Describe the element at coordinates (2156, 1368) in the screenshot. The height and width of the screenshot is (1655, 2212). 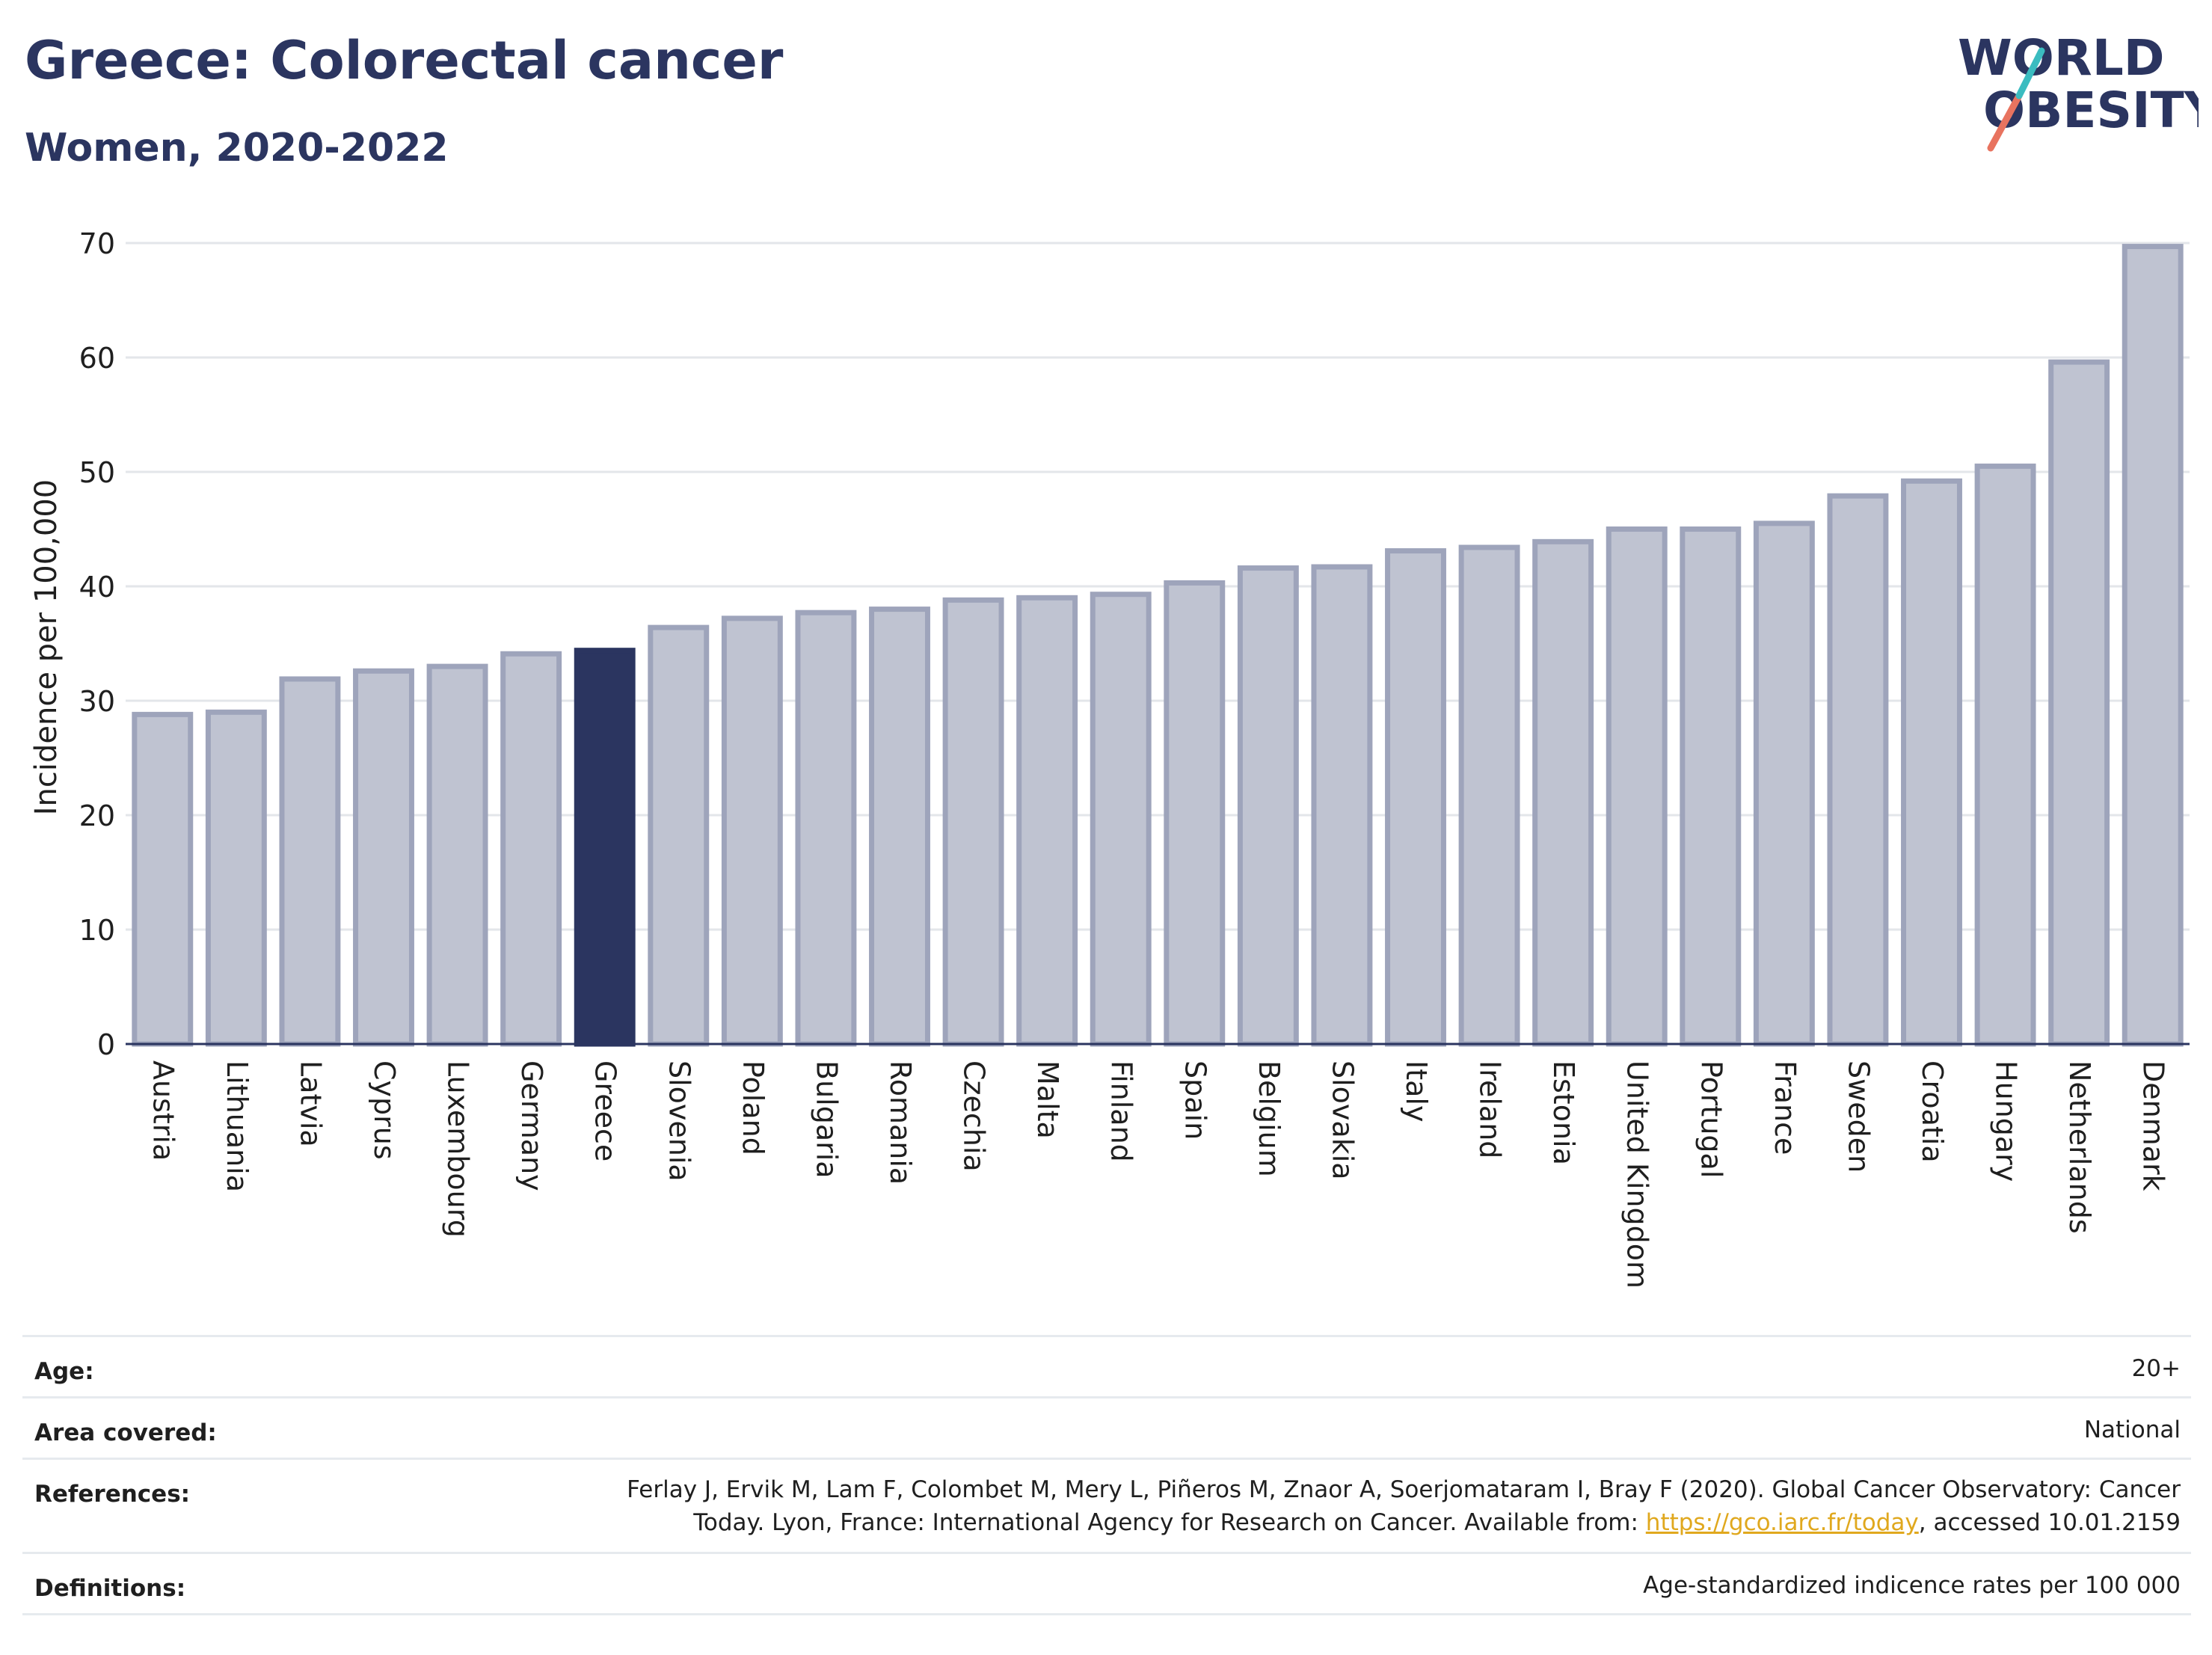
I see `age-value: 20+` at that location.